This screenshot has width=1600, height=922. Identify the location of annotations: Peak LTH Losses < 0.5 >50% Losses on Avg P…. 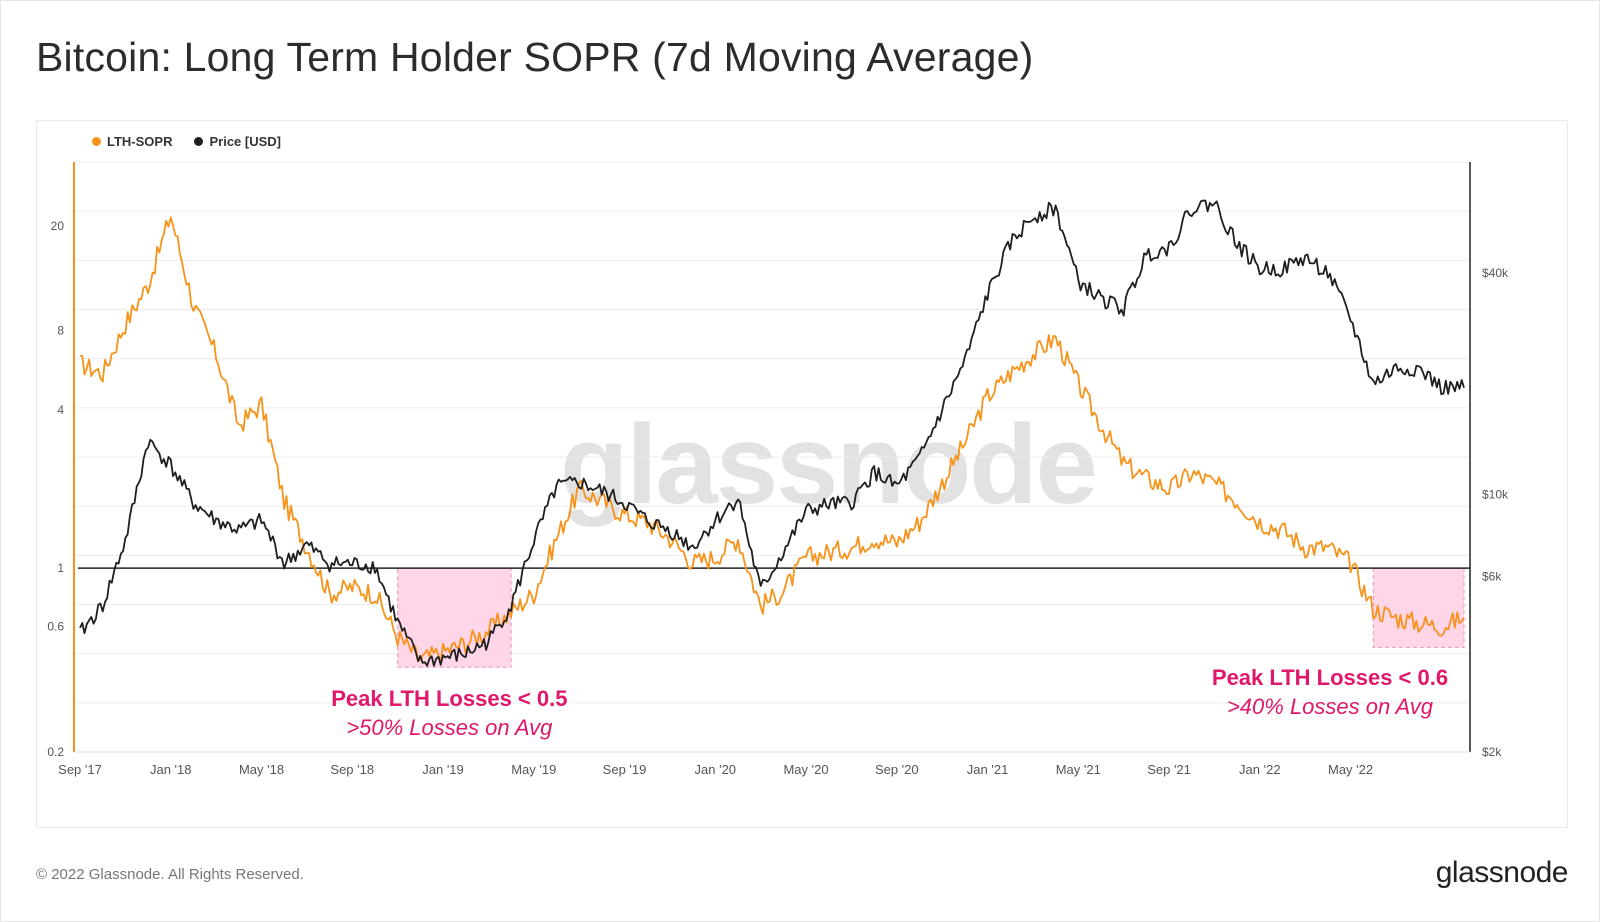
(889, 702).